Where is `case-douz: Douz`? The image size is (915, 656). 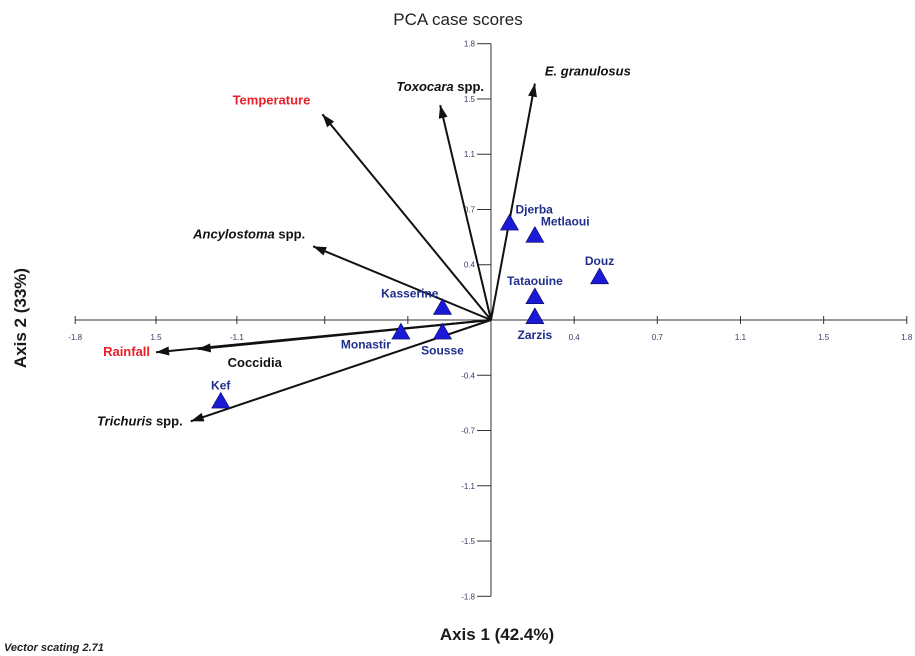 case-douz: Douz is located at coordinates (599, 269).